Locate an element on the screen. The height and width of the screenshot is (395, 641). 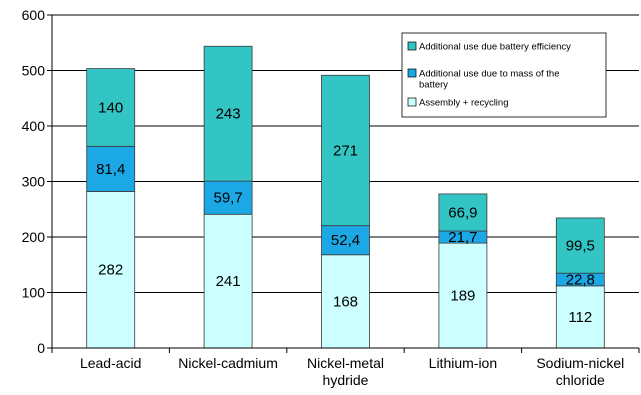
data-label: 112 is located at coordinates (580, 317).